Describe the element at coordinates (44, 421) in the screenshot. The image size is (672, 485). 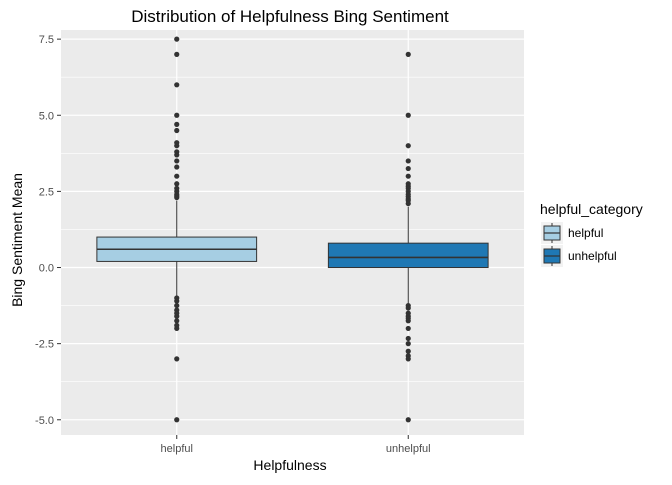
I see `y-tick-label: -5.0` at that location.